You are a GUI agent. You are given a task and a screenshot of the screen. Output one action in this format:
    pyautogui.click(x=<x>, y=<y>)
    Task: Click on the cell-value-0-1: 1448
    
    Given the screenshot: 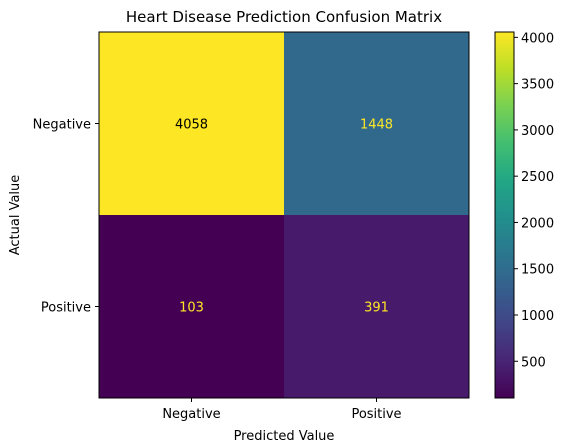 What is the action you would take?
    pyautogui.click(x=376, y=125)
    